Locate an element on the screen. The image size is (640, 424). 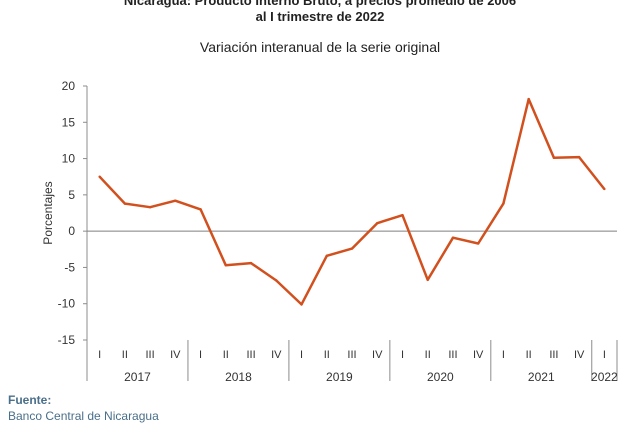
source-label: Fuente: is located at coordinates (30, 400).